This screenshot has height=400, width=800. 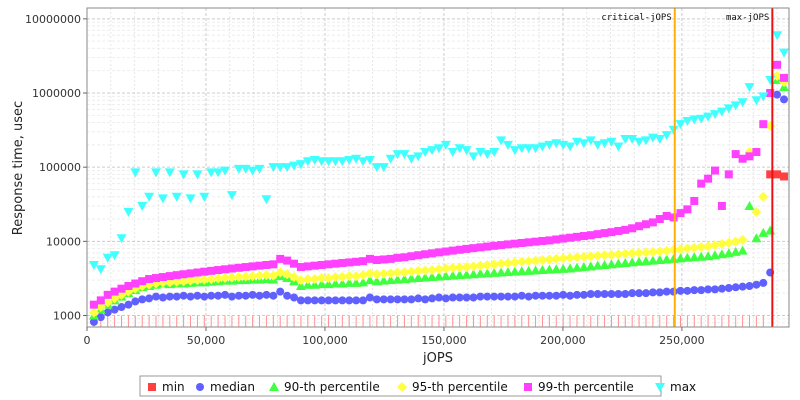 I want to click on max-jops-label: max-jOPS, so click(x=747, y=18).